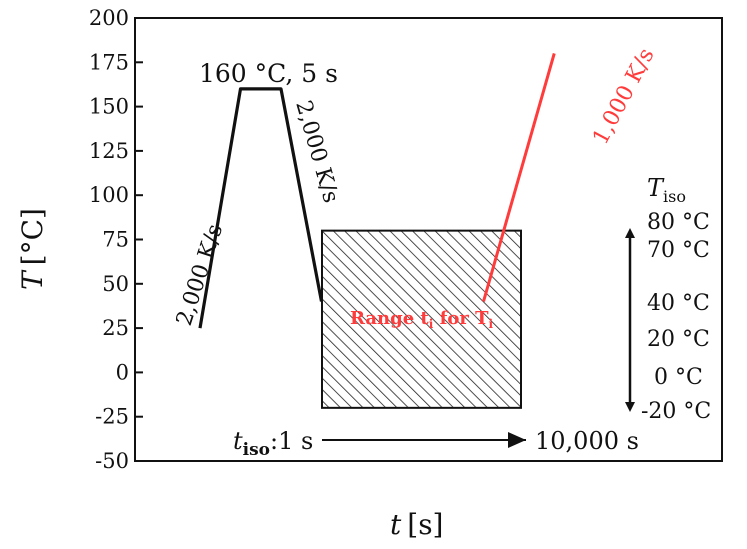 The image size is (747, 549). I want to click on y-tick-label: 25, so click(115, 328).